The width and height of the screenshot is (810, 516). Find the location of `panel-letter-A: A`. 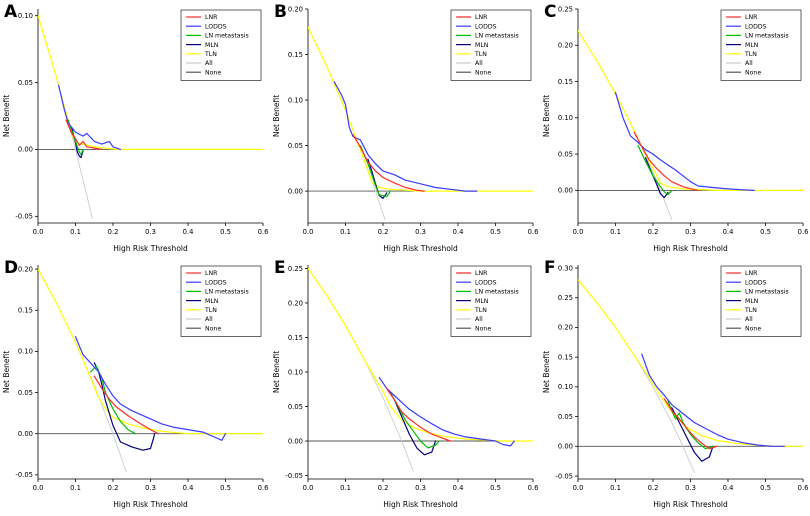

panel-letter-A: A is located at coordinates (11, 12).